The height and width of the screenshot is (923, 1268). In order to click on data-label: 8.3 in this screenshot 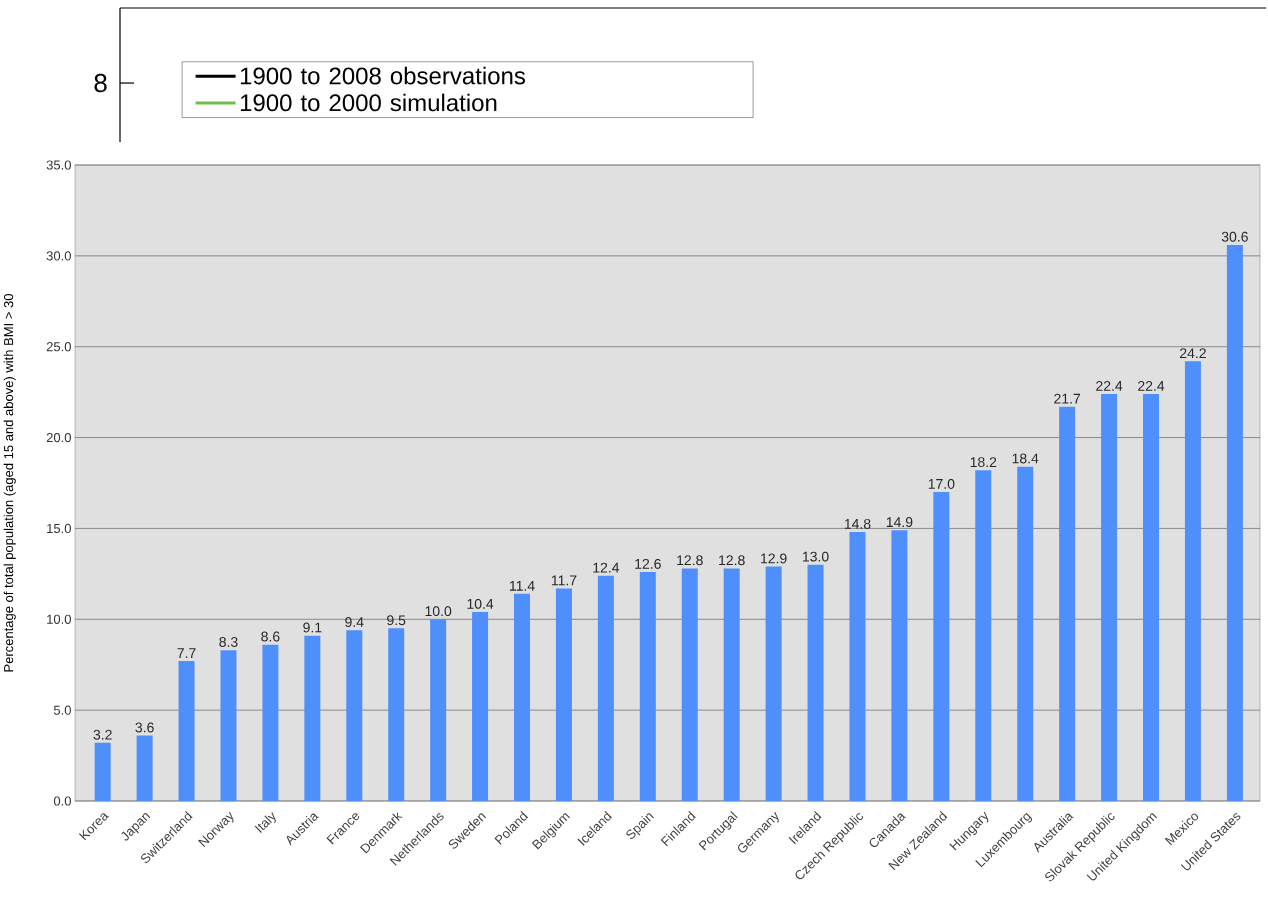, I will do `click(228, 642)`.